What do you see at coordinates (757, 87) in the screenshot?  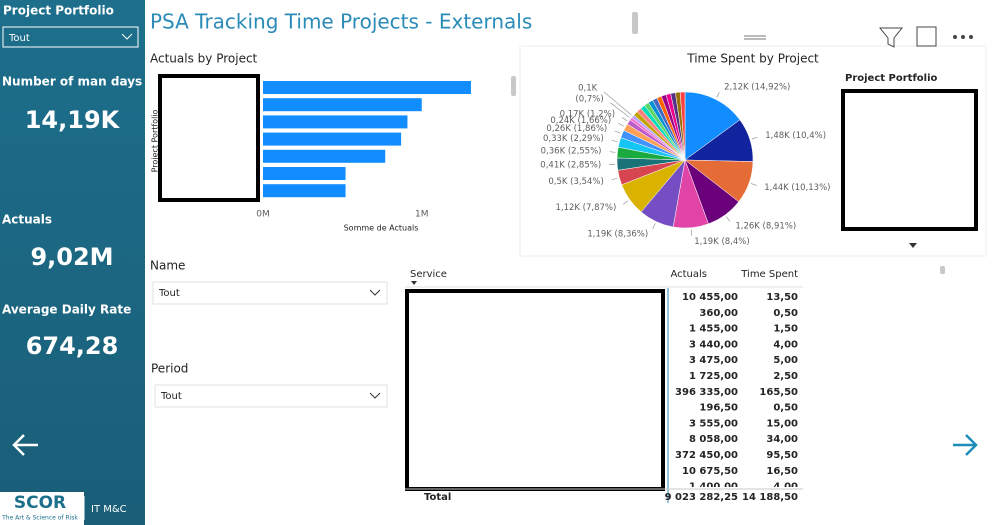 I see `data-label: 2,12K (14,92%)` at bounding box center [757, 87].